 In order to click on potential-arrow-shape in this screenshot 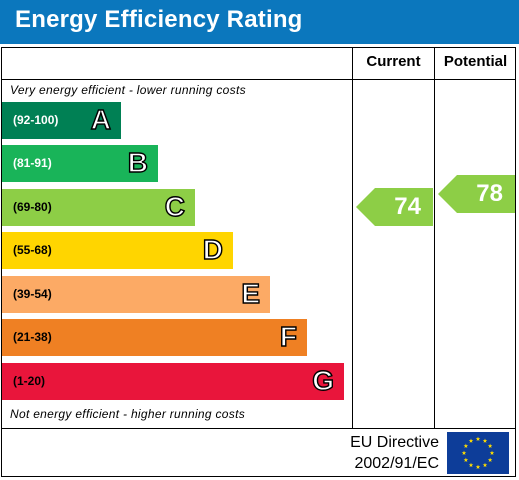, I will do `click(476, 194)`.